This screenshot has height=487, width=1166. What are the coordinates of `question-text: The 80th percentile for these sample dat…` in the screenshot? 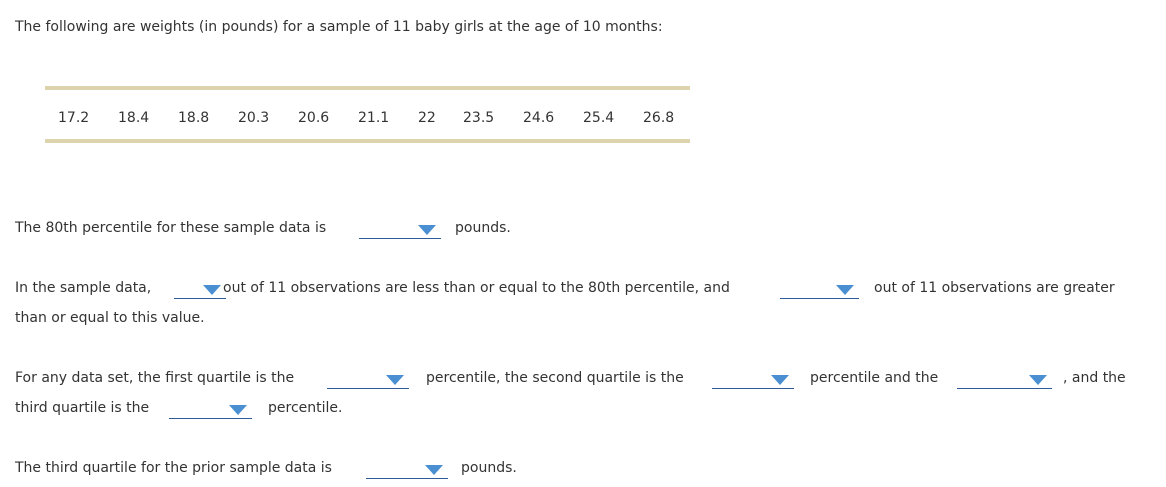 It's located at (171, 228).